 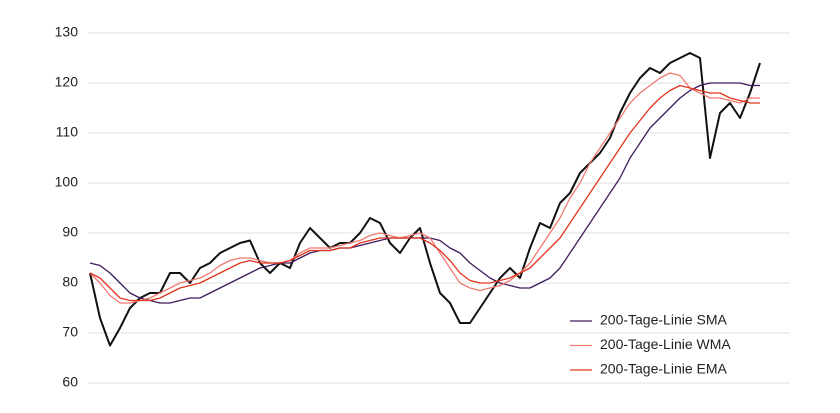 What do you see at coordinates (67, 82) in the screenshot?
I see `y-tick-label: 120` at bounding box center [67, 82].